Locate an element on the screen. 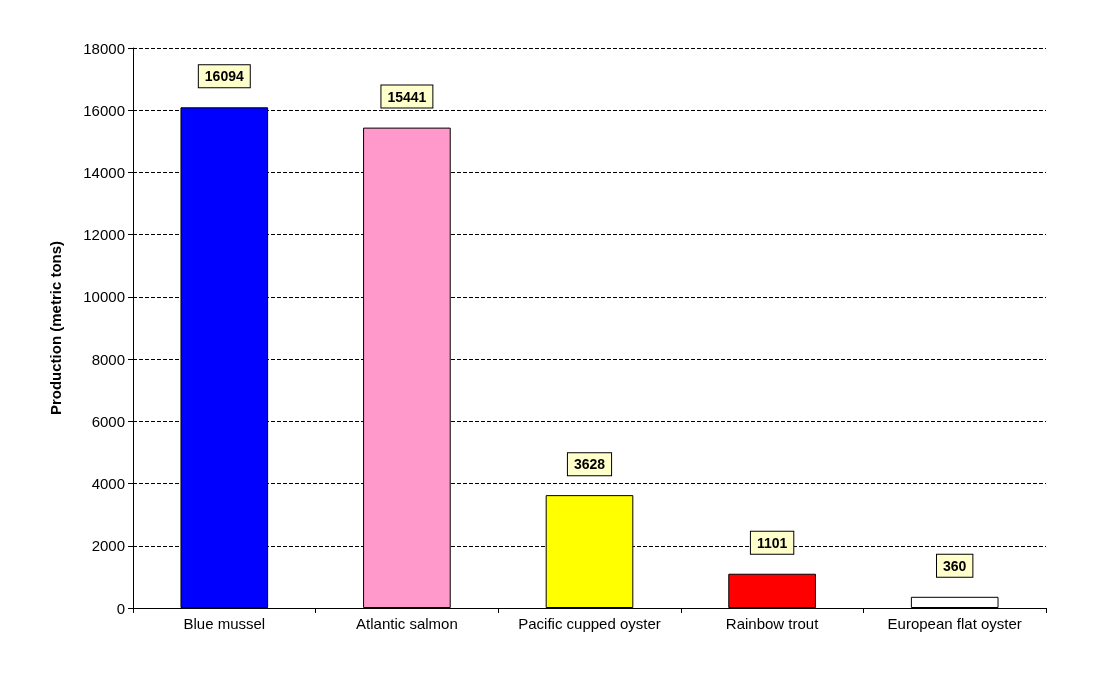 The height and width of the screenshot is (691, 1104). y-tick-label: 18000 is located at coordinates (104, 48).